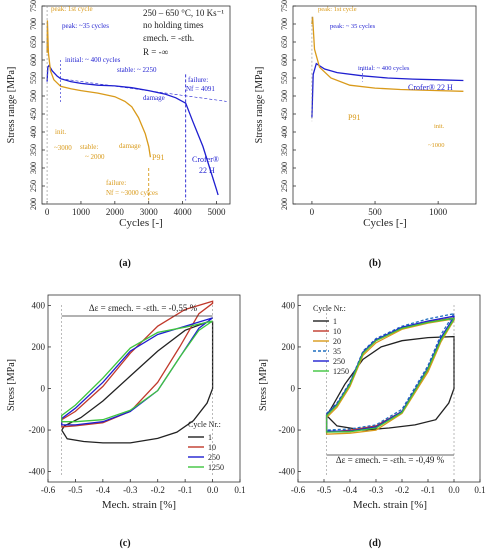  Describe the element at coordinates (289, 305) in the screenshot. I see `panel-d-ytick-label: 400` at that location.